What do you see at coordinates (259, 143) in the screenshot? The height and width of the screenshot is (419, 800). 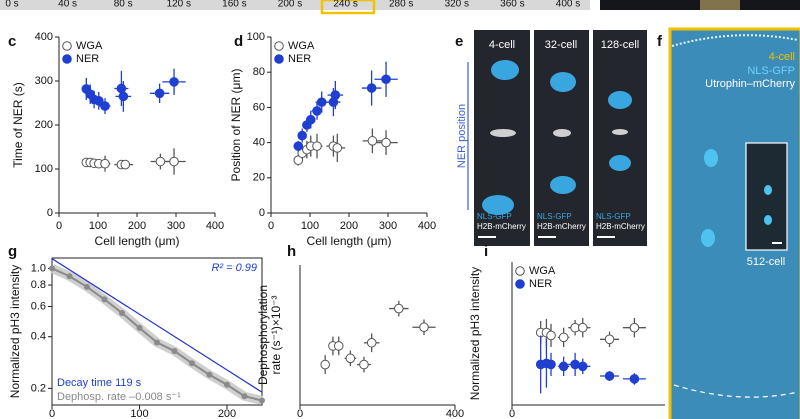 I see `y-tick-label: 40` at bounding box center [259, 143].